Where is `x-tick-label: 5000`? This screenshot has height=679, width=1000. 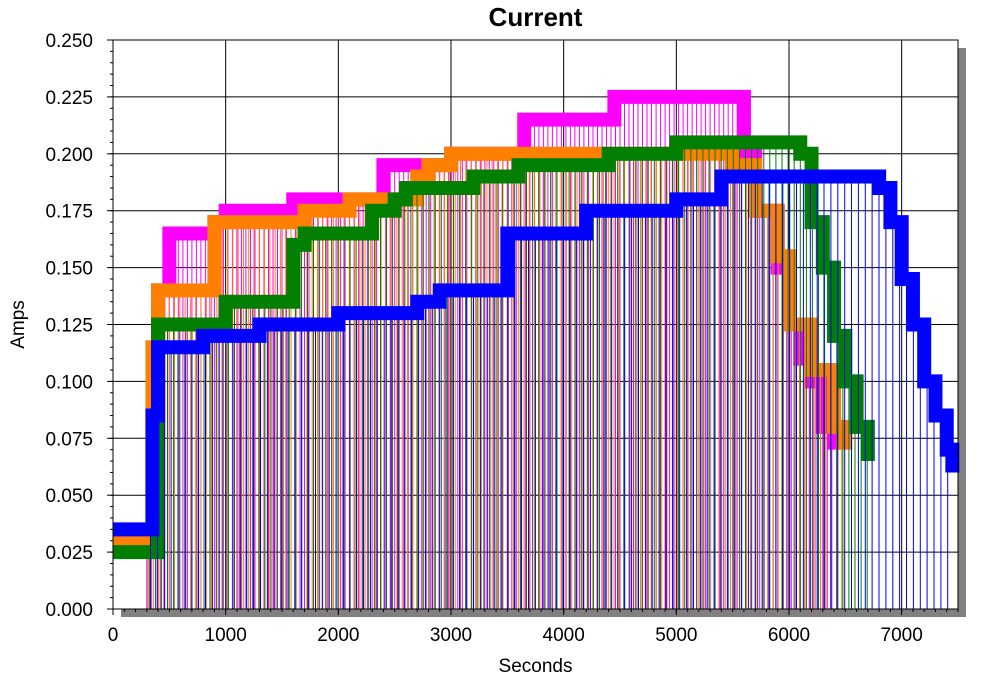
x-tick-label: 5000 is located at coordinates (676, 635).